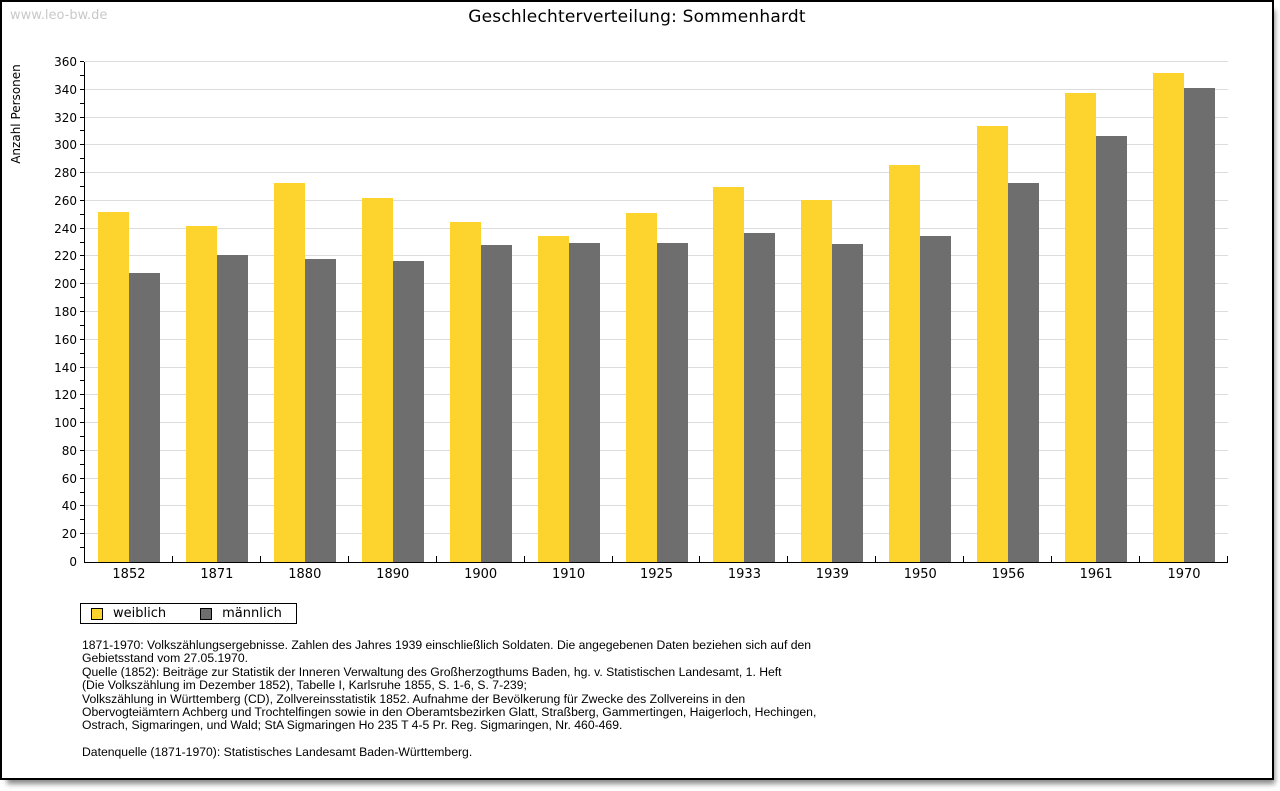  What do you see at coordinates (656, 574) in the screenshot?
I see `x-label-1925: 1925` at bounding box center [656, 574].